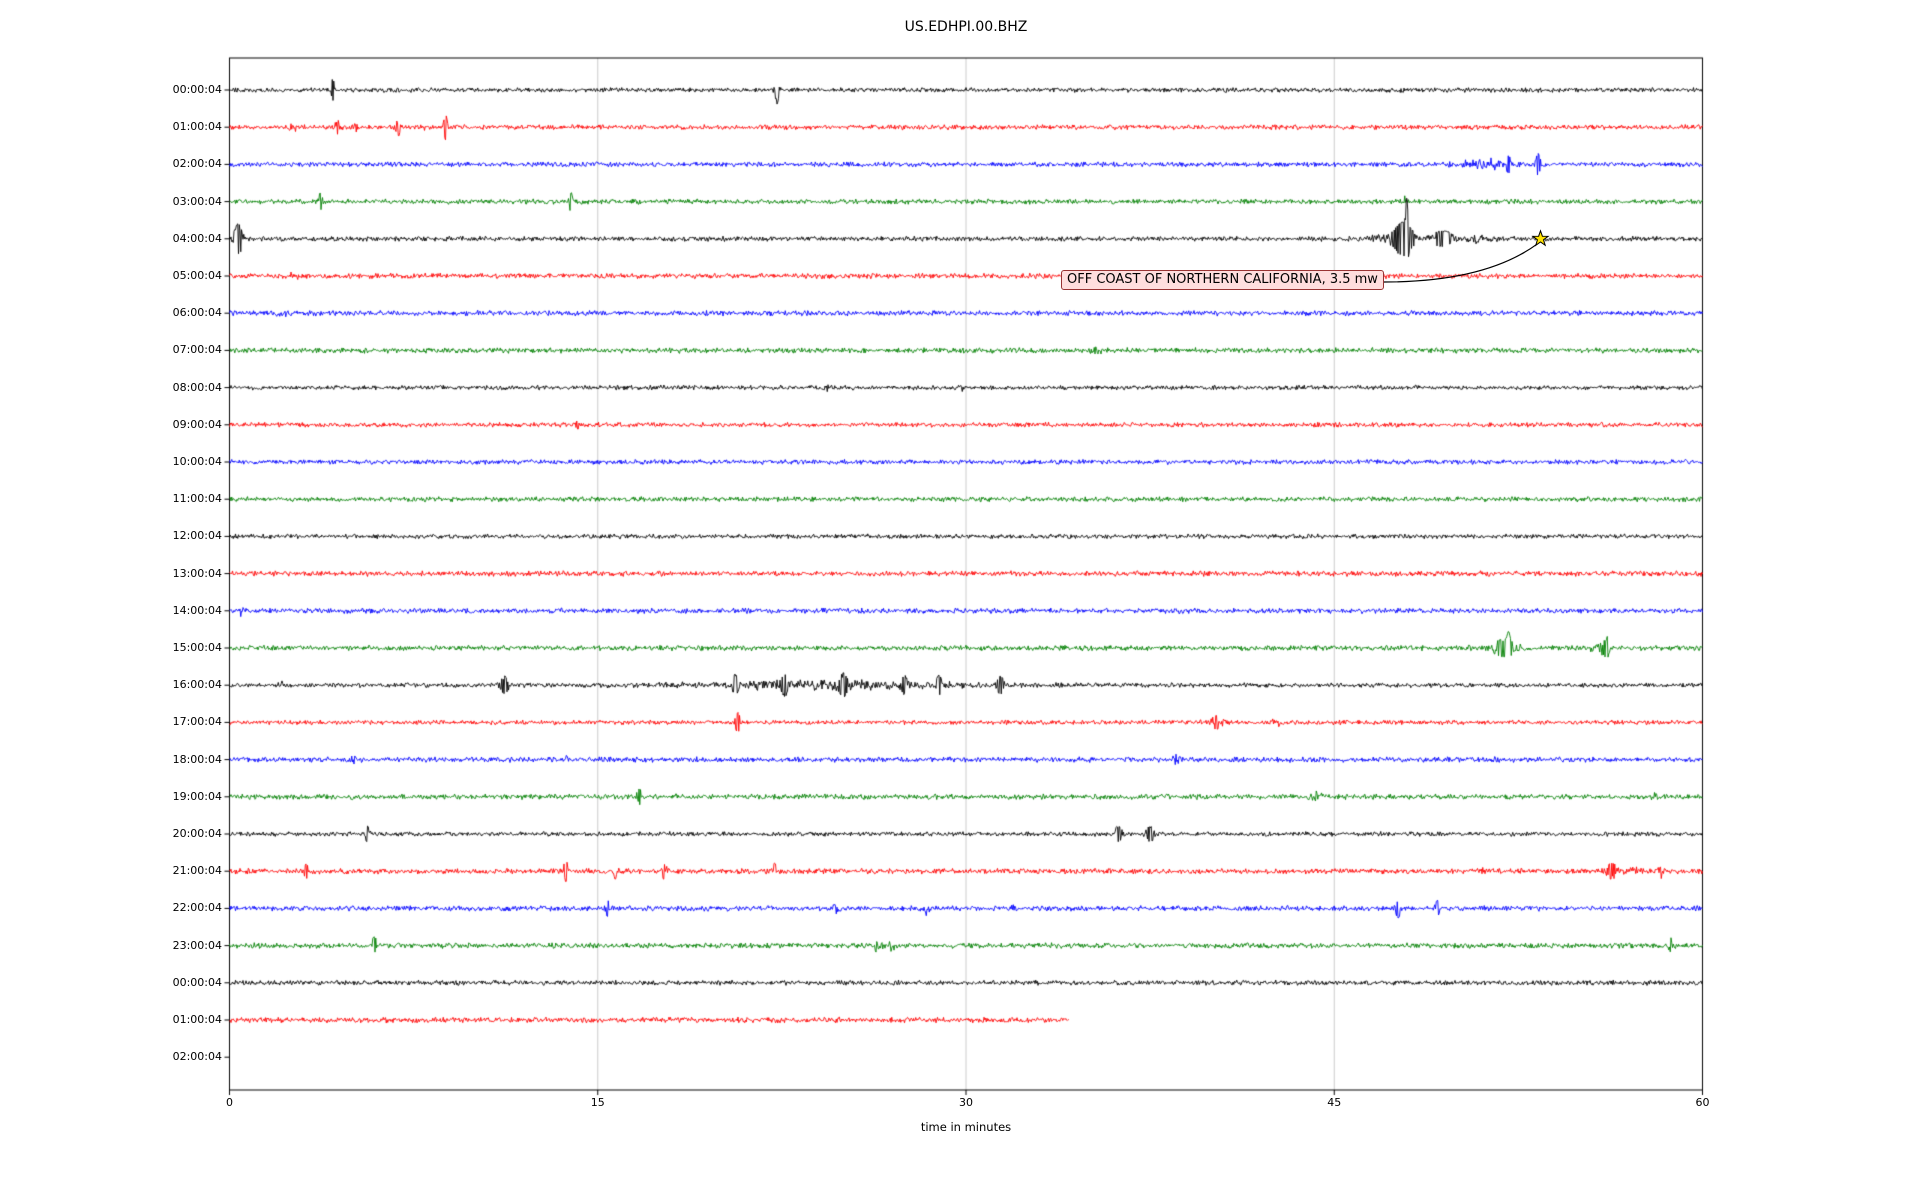 Image resolution: width=1920 pixels, height=1200 pixels. What do you see at coordinates (197, 833) in the screenshot?
I see `y-tick-label: 20:00:04` at bounding box center [197, 833].